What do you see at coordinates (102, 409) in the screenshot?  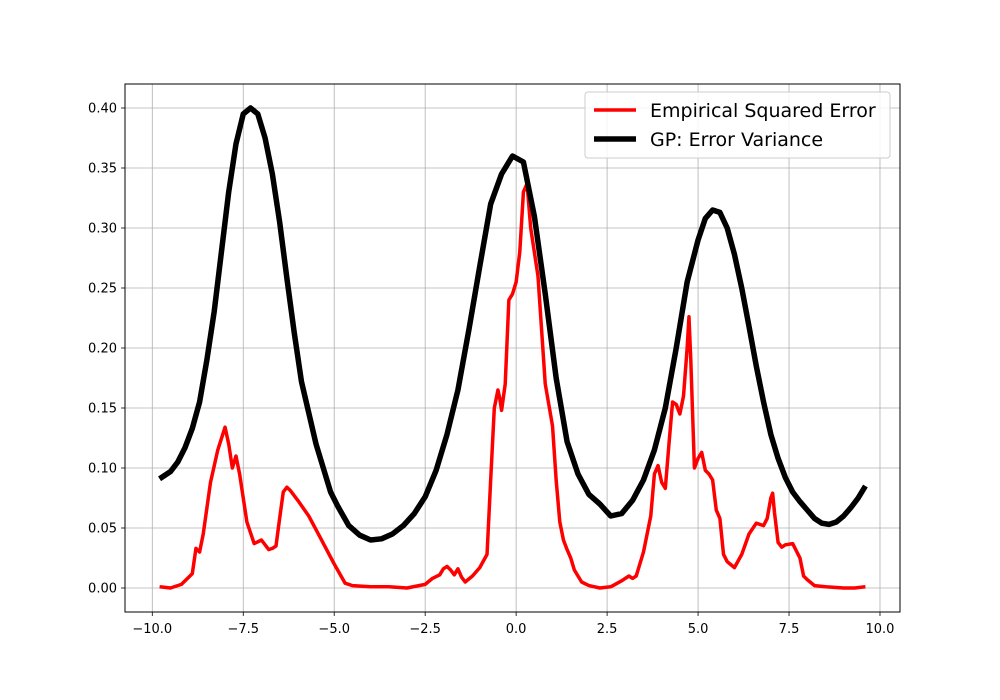 I see `y-tick-label: 0.15` at bounding box center [102, 409].